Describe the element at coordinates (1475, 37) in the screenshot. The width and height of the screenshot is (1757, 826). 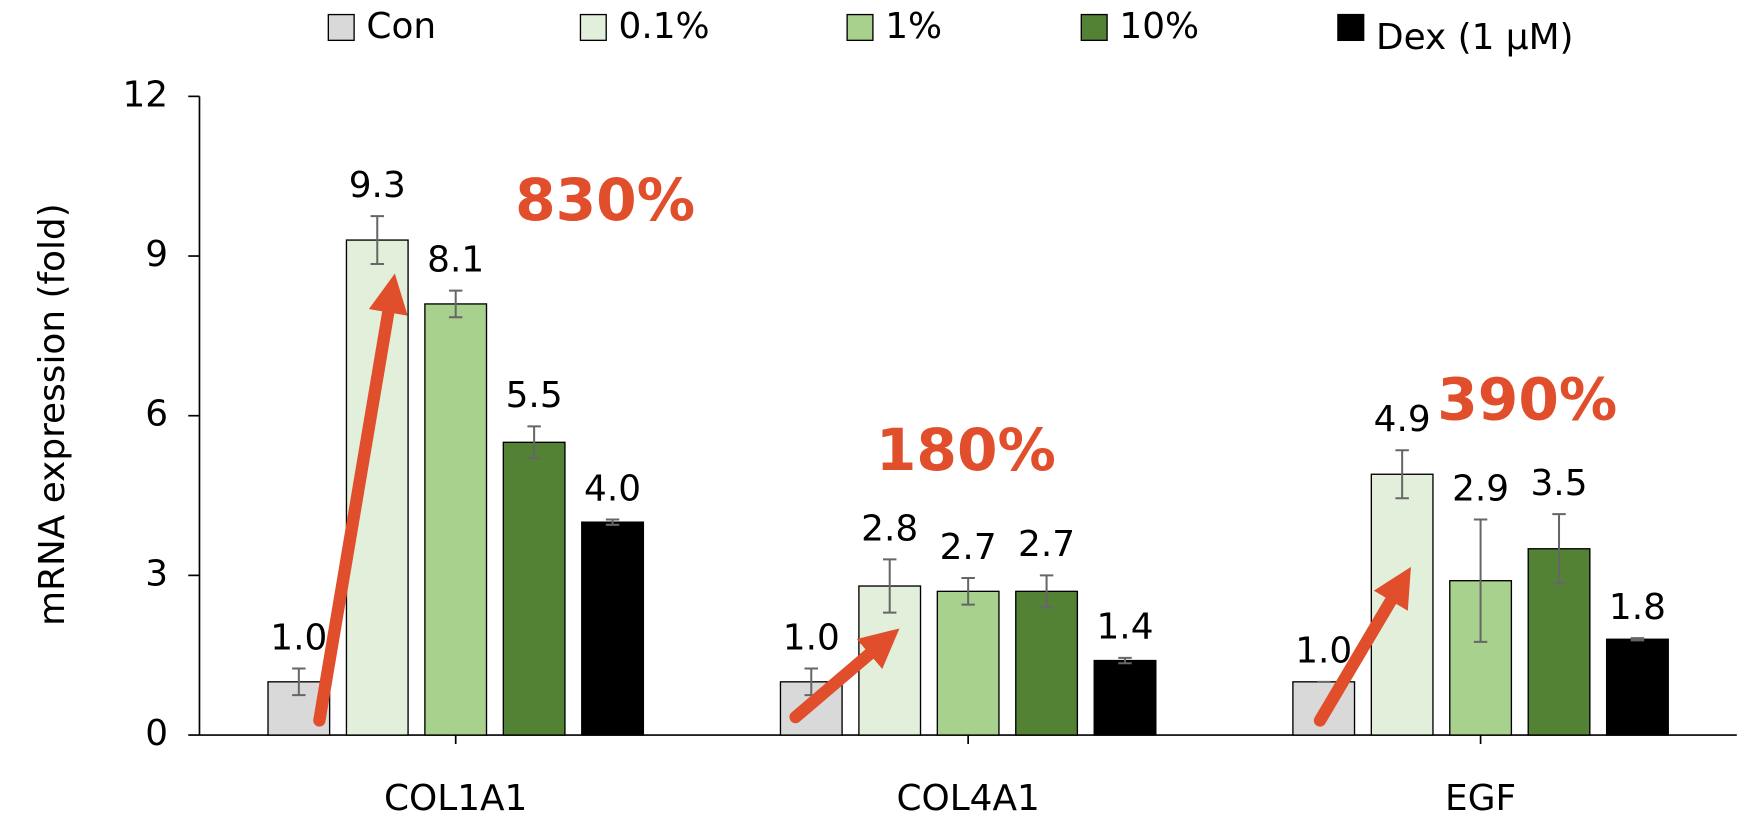
I see `legend-label: Dex (1 μM)` at that location.